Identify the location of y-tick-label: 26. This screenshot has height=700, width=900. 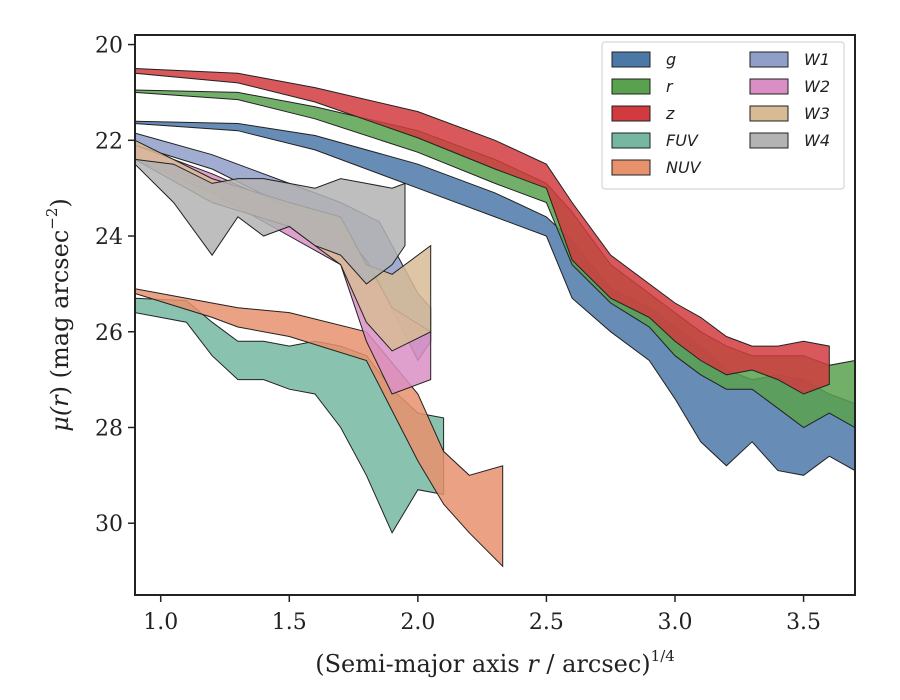
(109, 333).